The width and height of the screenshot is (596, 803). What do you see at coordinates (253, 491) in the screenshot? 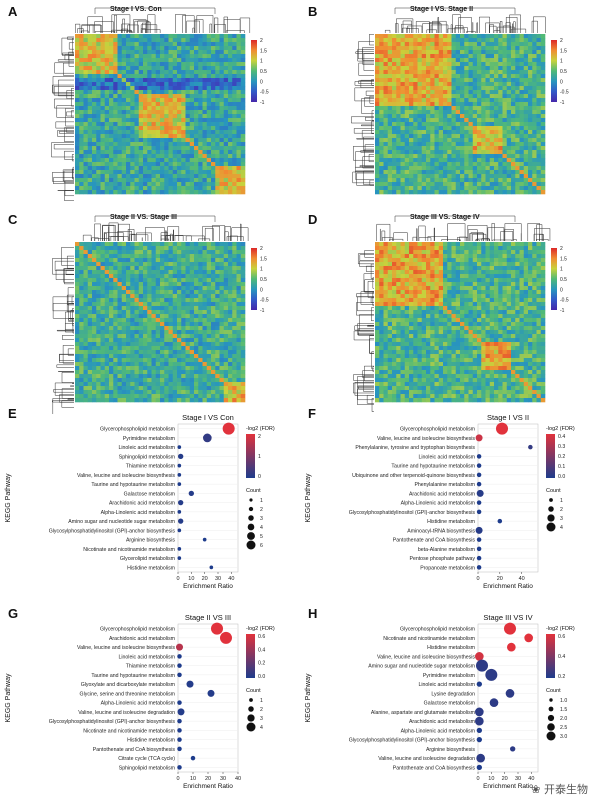
I see `size-legend-title: Count` at bounding box center [253, 491].